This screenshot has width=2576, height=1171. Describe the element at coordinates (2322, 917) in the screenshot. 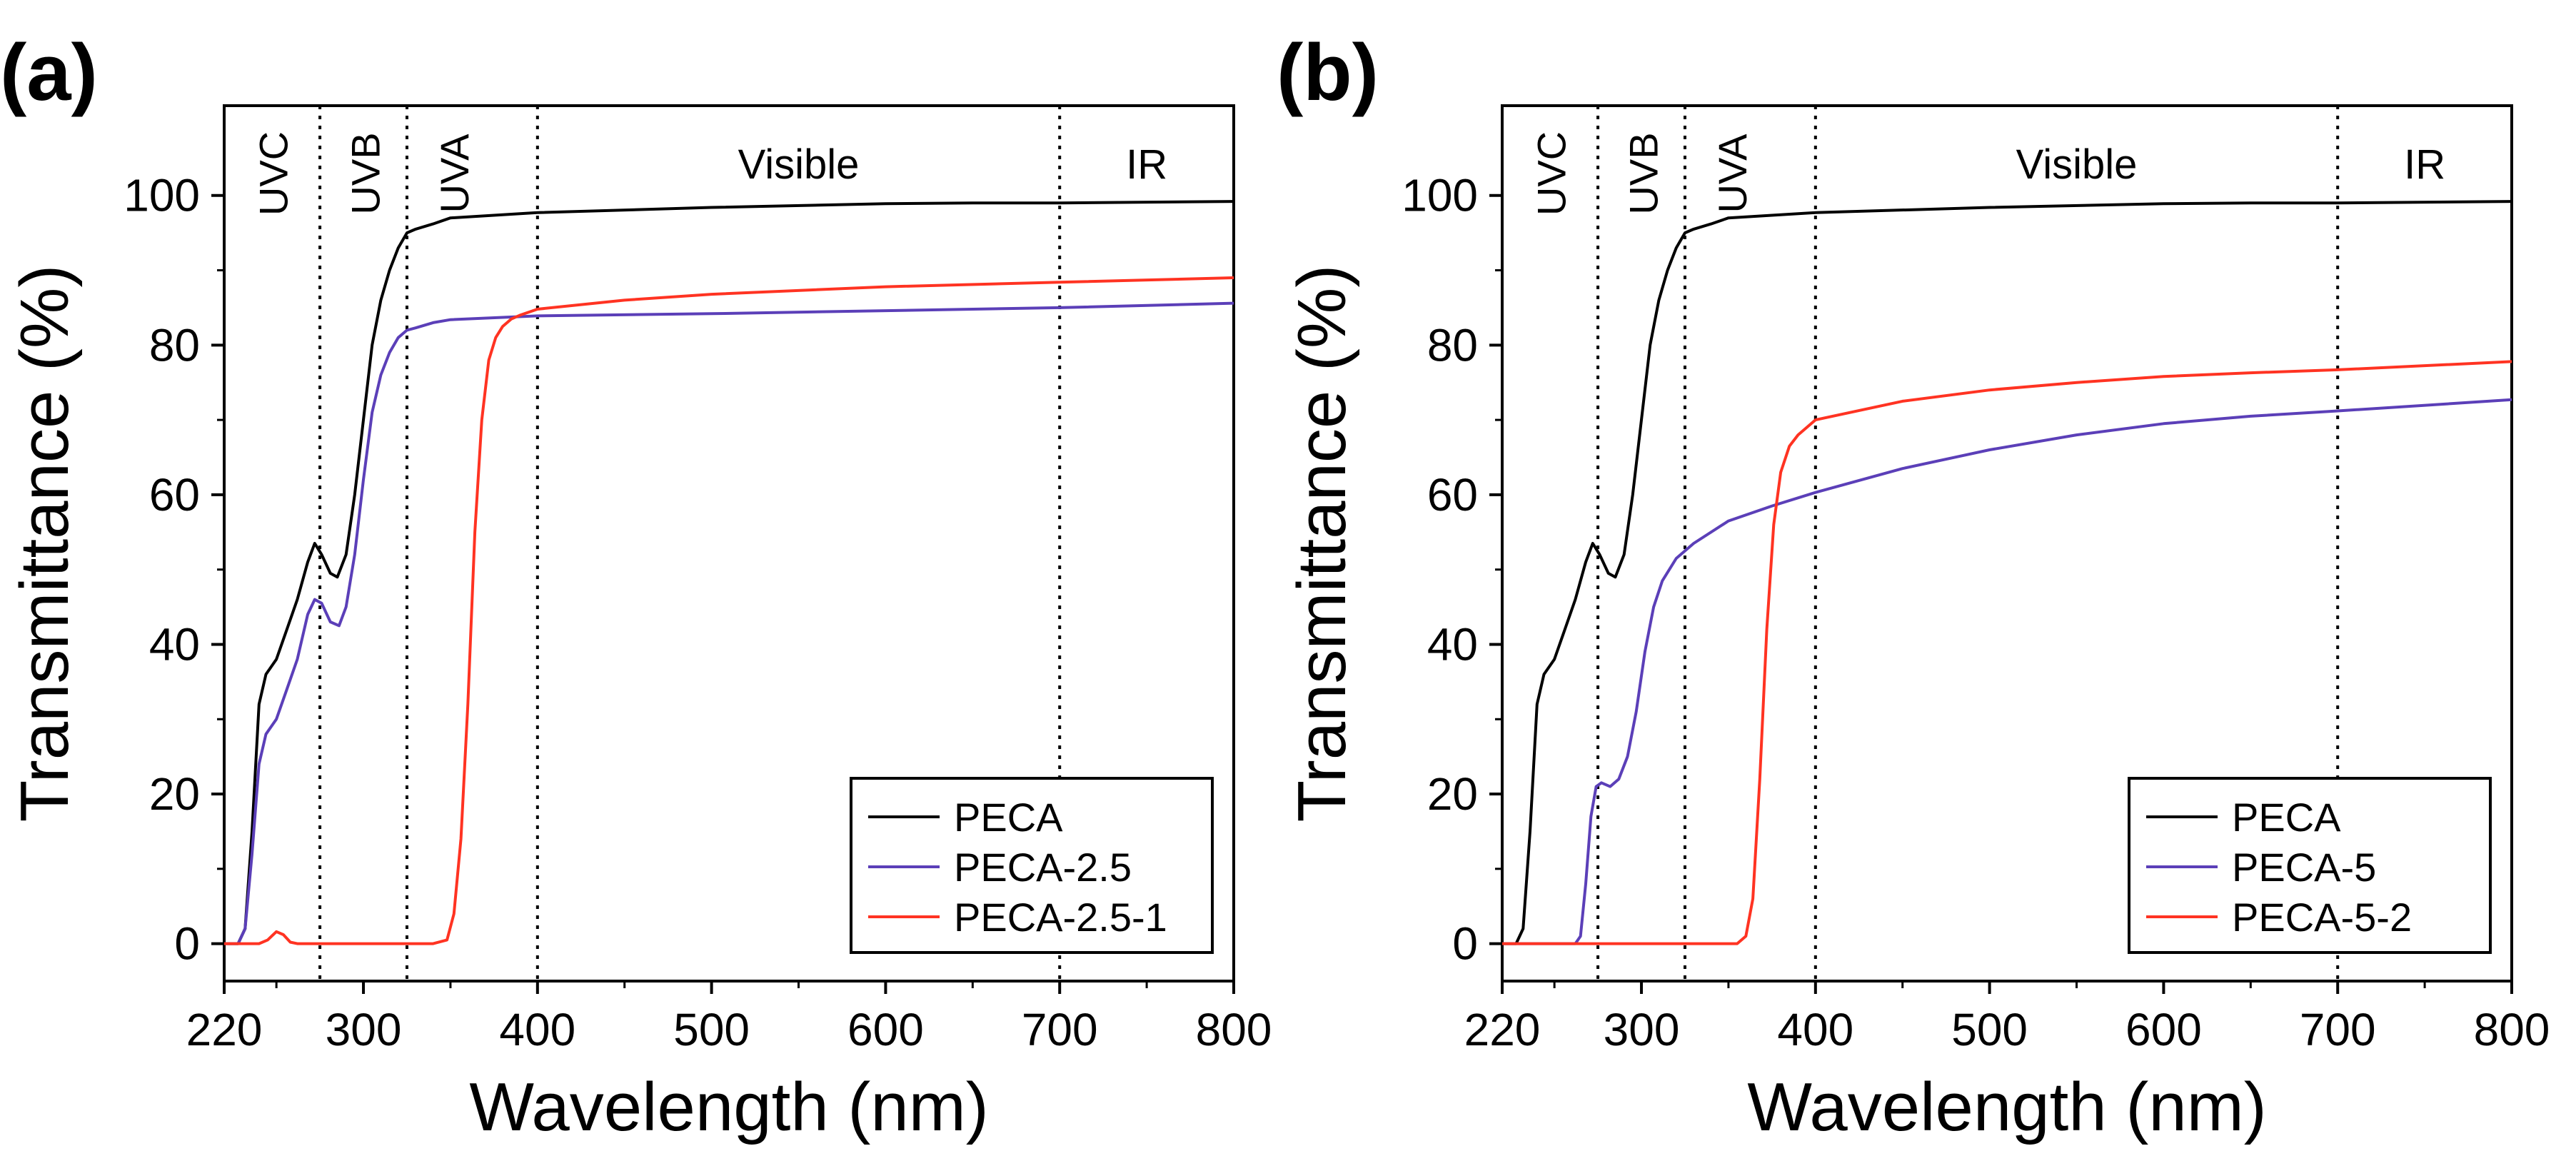

I see `legend-label-peca-5-2: PECA-5-2` at that location.